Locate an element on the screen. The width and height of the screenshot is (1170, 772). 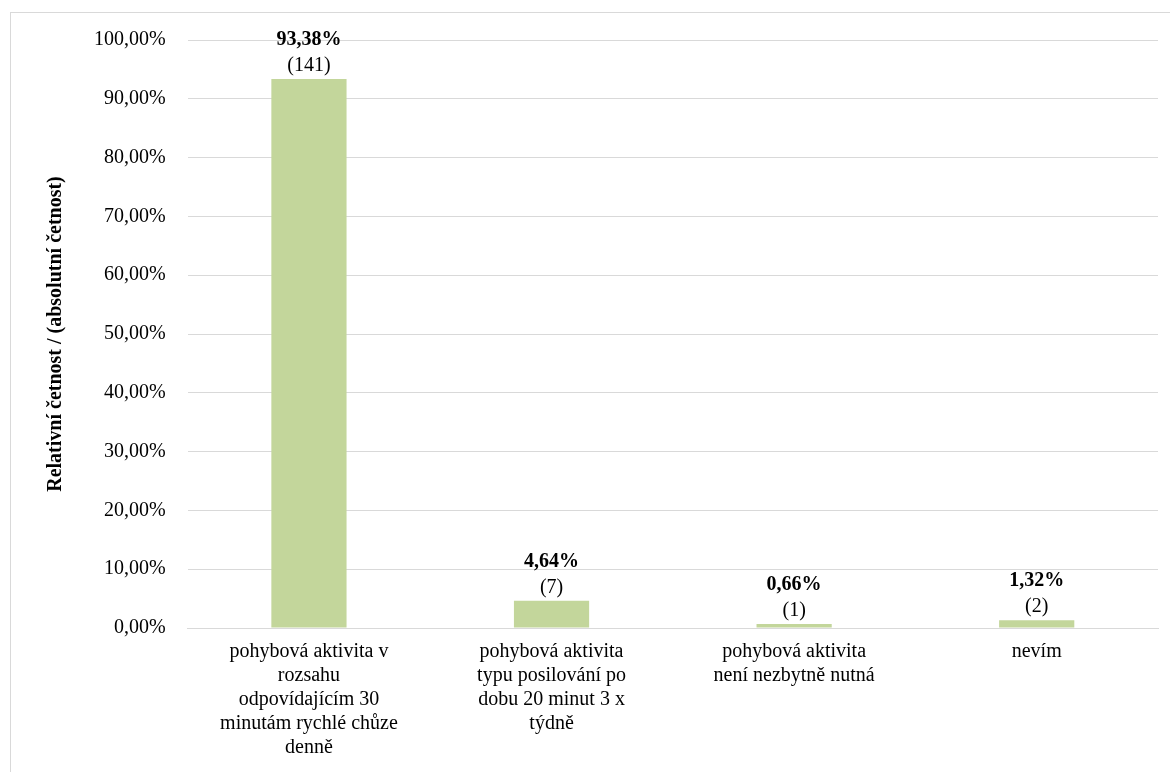
y-tick-label: 50,00% is located at coordinates (134, 332).